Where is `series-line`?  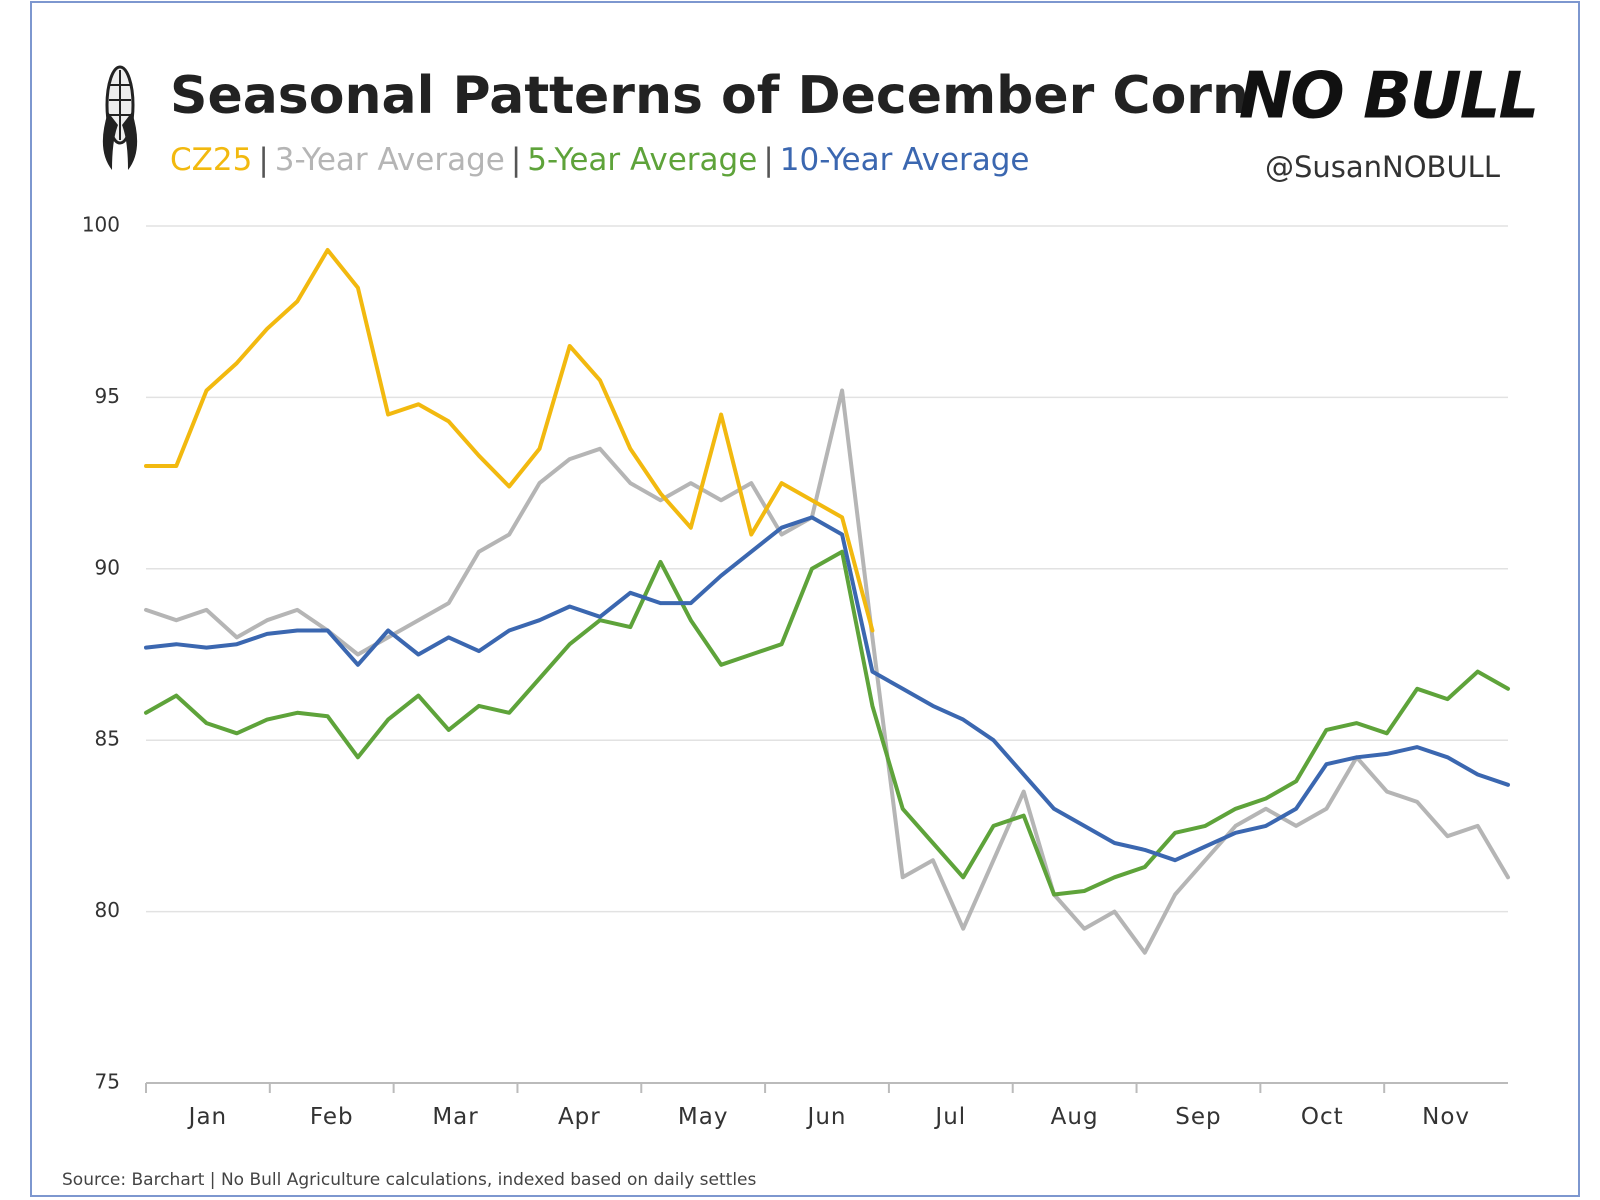 series-line is located at coordinates (509, 440).